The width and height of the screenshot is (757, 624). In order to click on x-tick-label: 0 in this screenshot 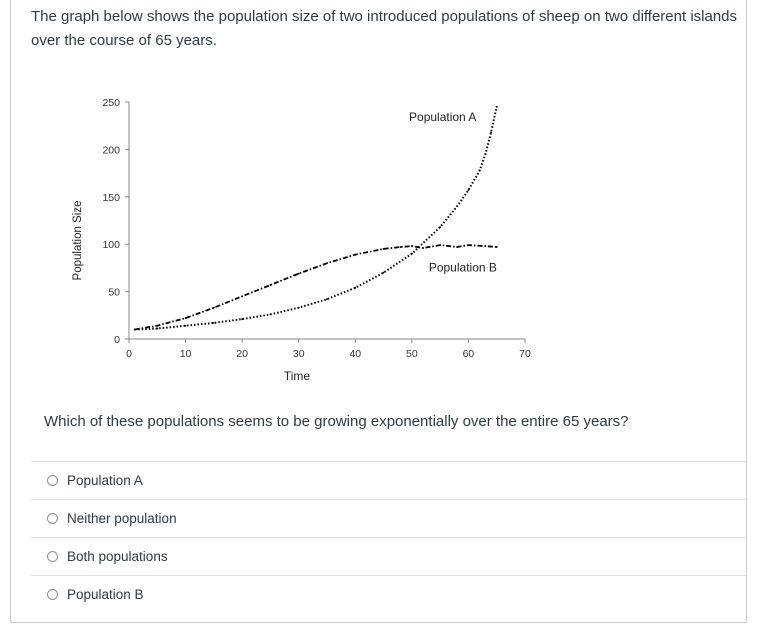, I will do `click(129, 354)`.